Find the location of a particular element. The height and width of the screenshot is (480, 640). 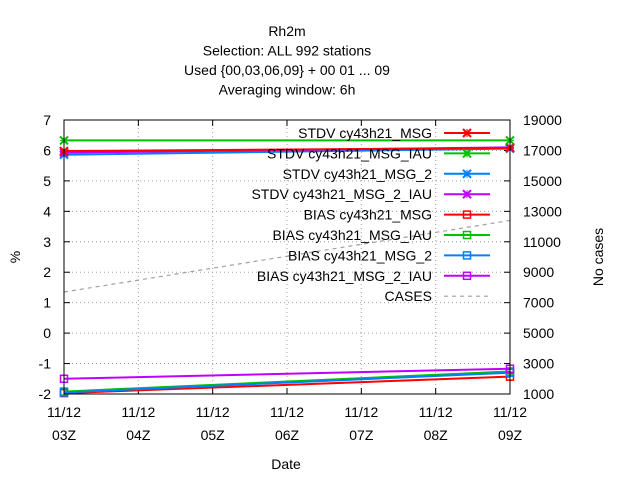

x-tick-label: 07Z is located at coordinates (361, 435).